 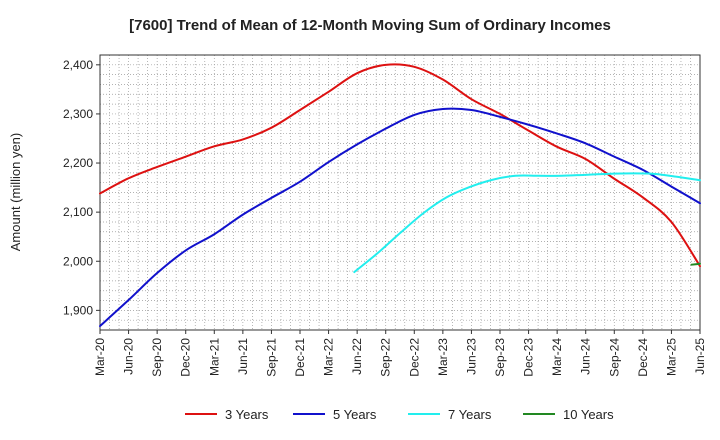 What do you see at coordinates (329, 357) in the screenshot?
I see `x-tick-label: Mar-22` at bounding box center [329, 357].